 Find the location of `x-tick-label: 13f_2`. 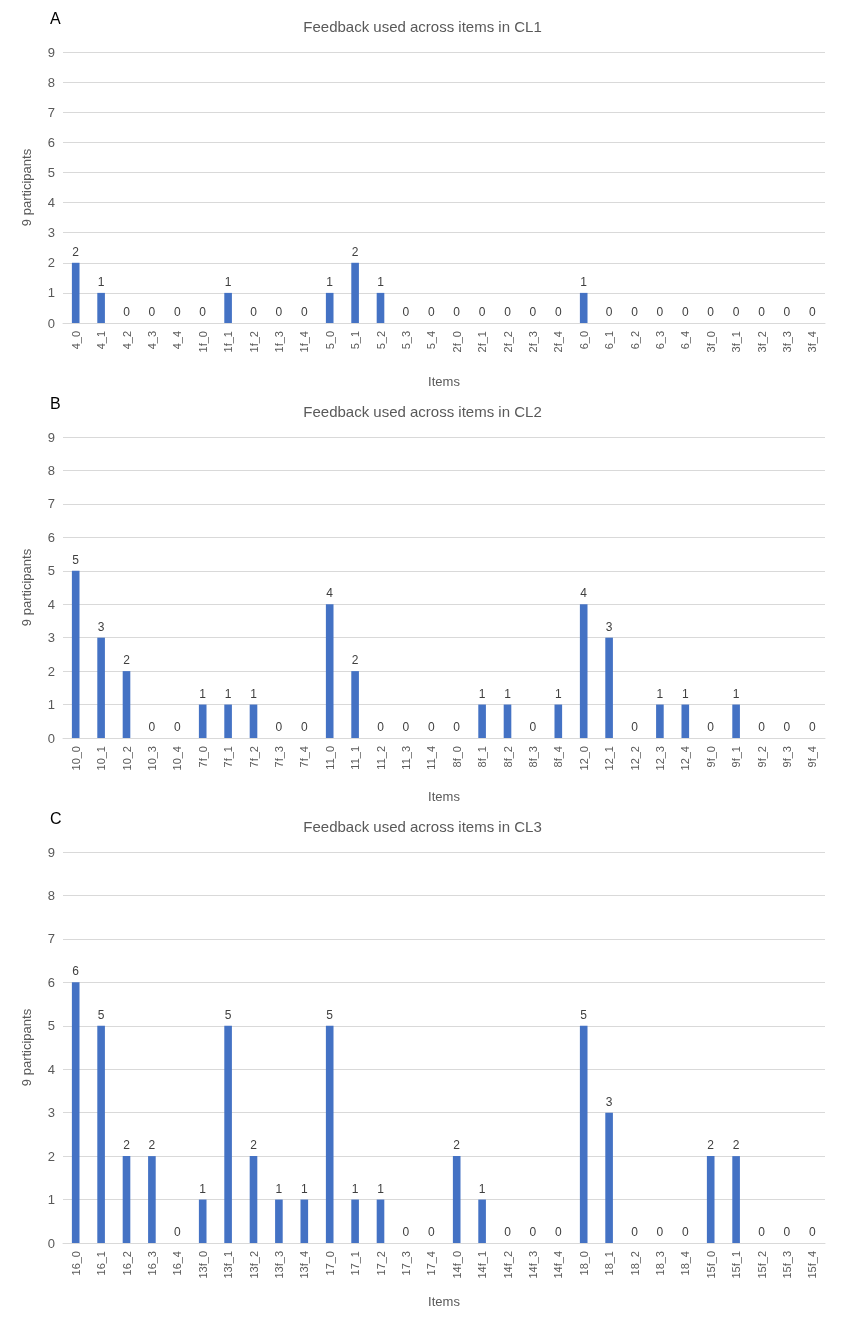

x-tick-label: 13f_2 is located at coordinates (253, 1265).